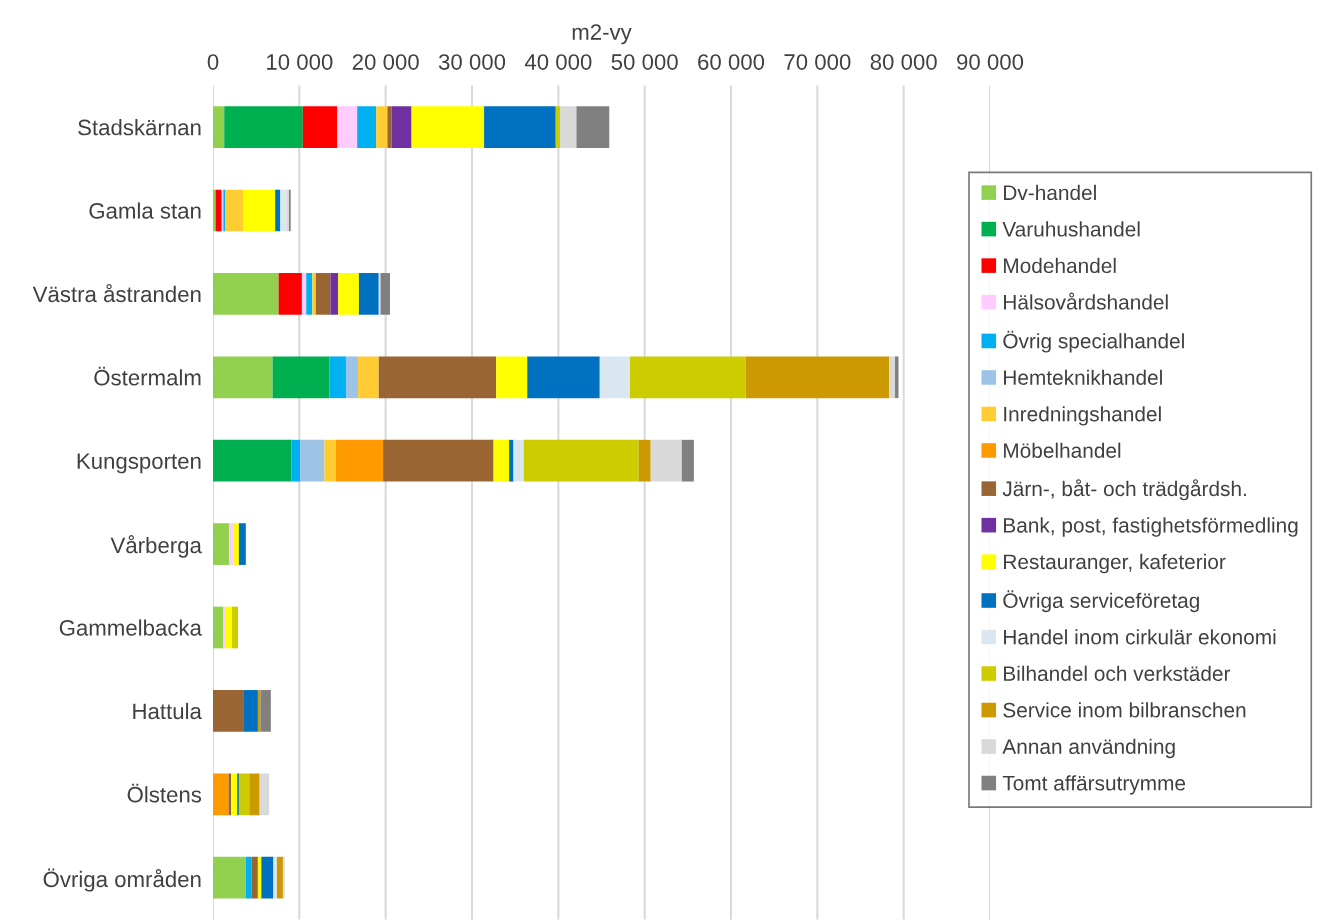  What do you see at coordinates (1088, 748) in the screenshot?
I see `legend-label: Annan användning` at bounding box center [1088, 748].